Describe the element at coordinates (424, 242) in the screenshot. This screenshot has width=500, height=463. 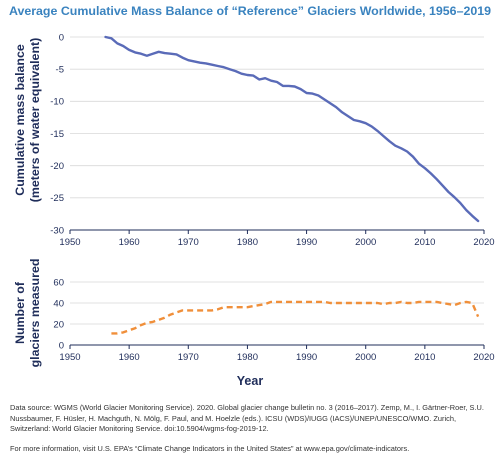
I see `mass-balance-x-tick-label: 2010` at that location.